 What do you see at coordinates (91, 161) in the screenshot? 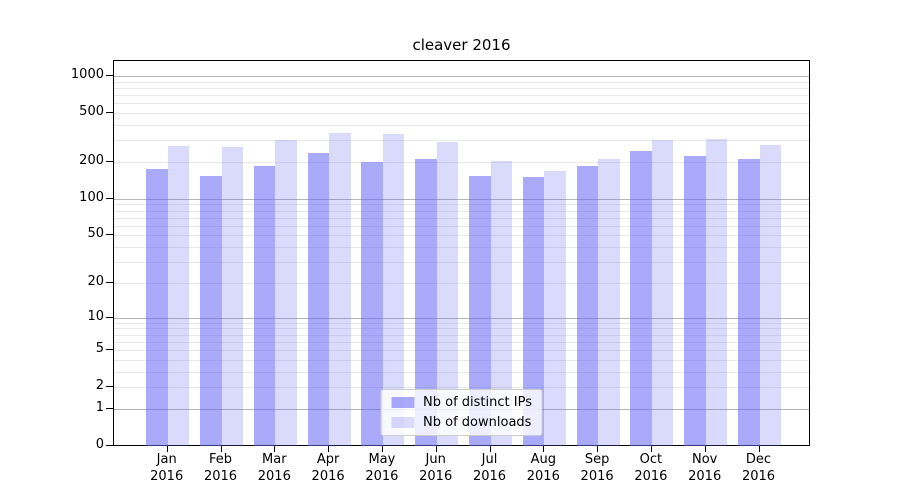
I see `y-tick-label: 200` at bounding box center [91, 161].